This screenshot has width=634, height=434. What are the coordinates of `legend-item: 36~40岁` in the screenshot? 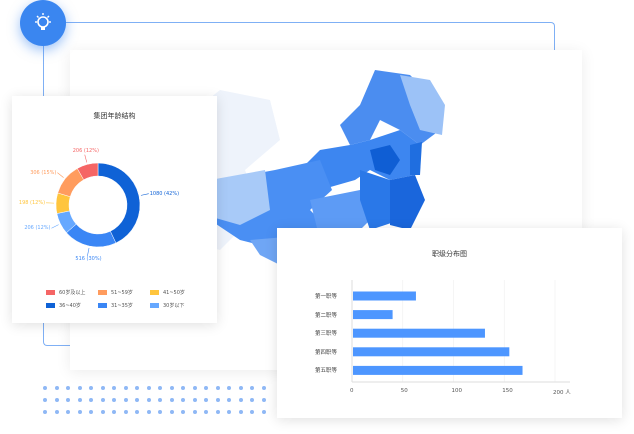 It's located at (72, 305).